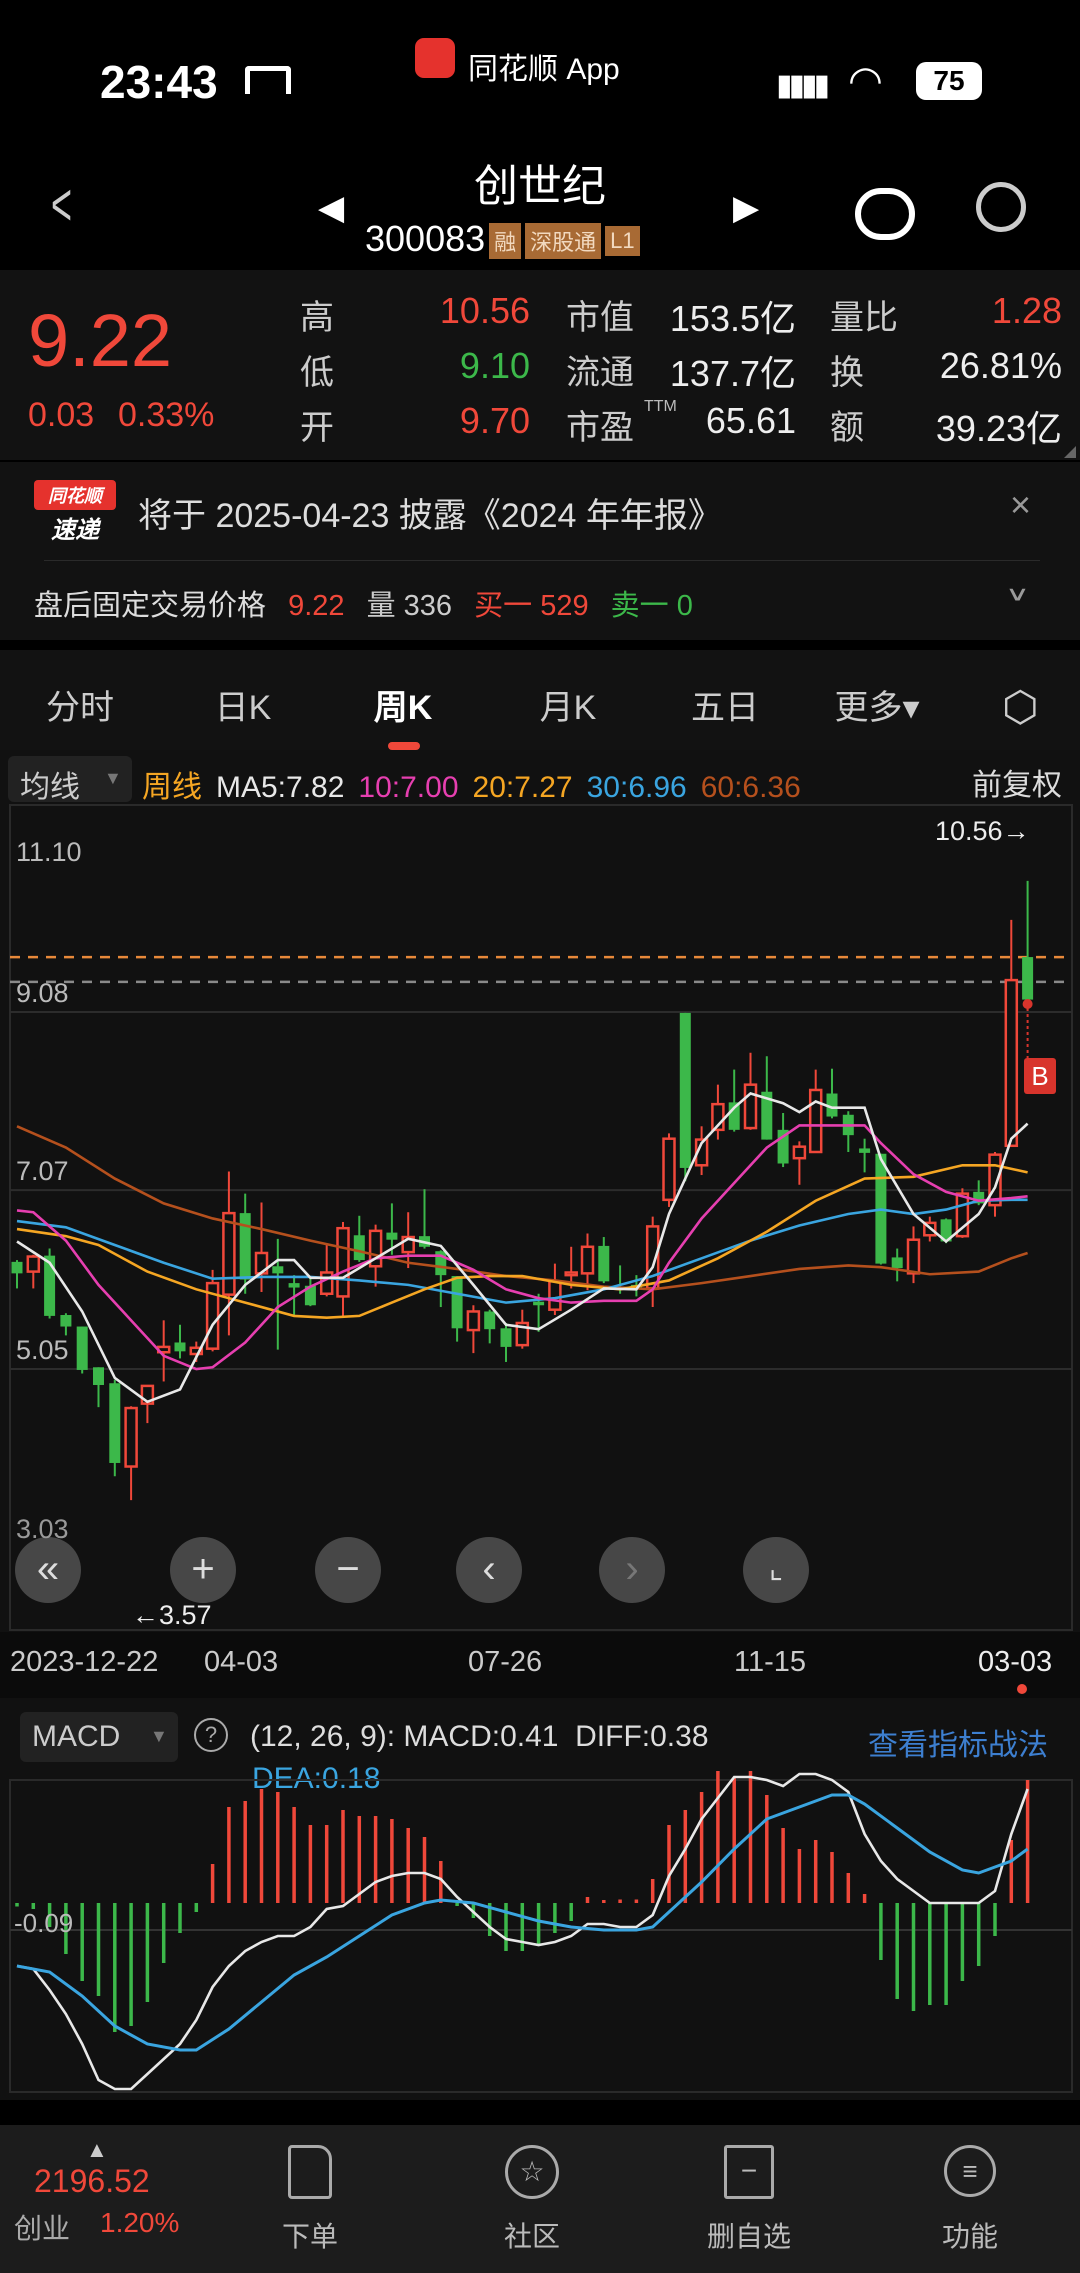 The image size is (1080, 2273). Describe the element at coordinates (316, 1778) in the screenshot. I see `dea-value: DEA:0.18` at that location.